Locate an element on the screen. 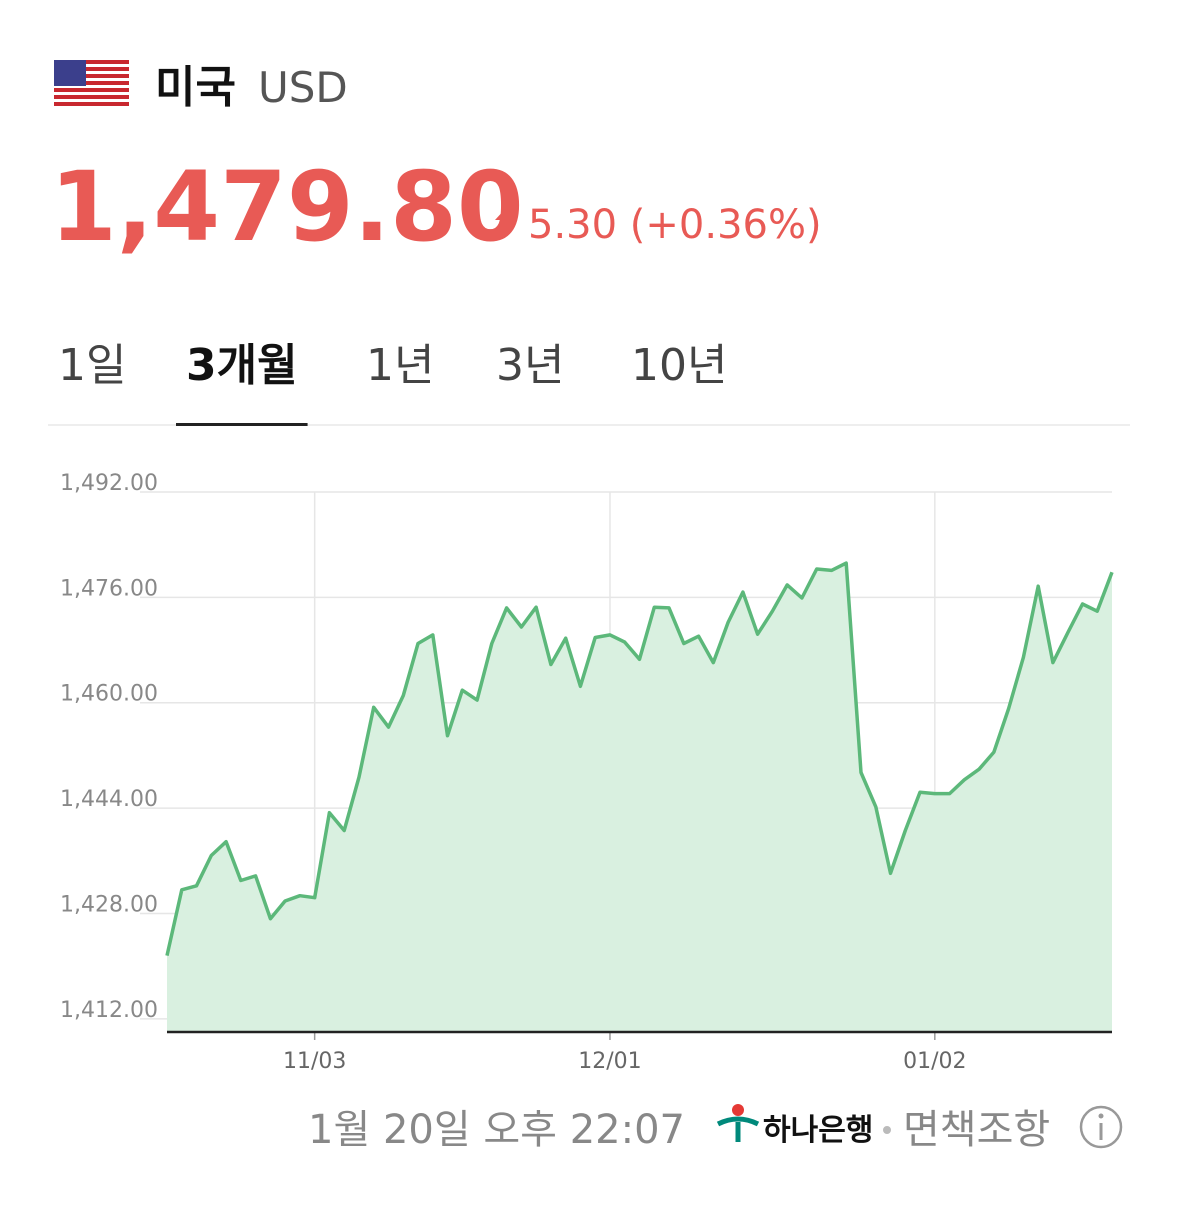  separator is located at coordinates (887, 1130).